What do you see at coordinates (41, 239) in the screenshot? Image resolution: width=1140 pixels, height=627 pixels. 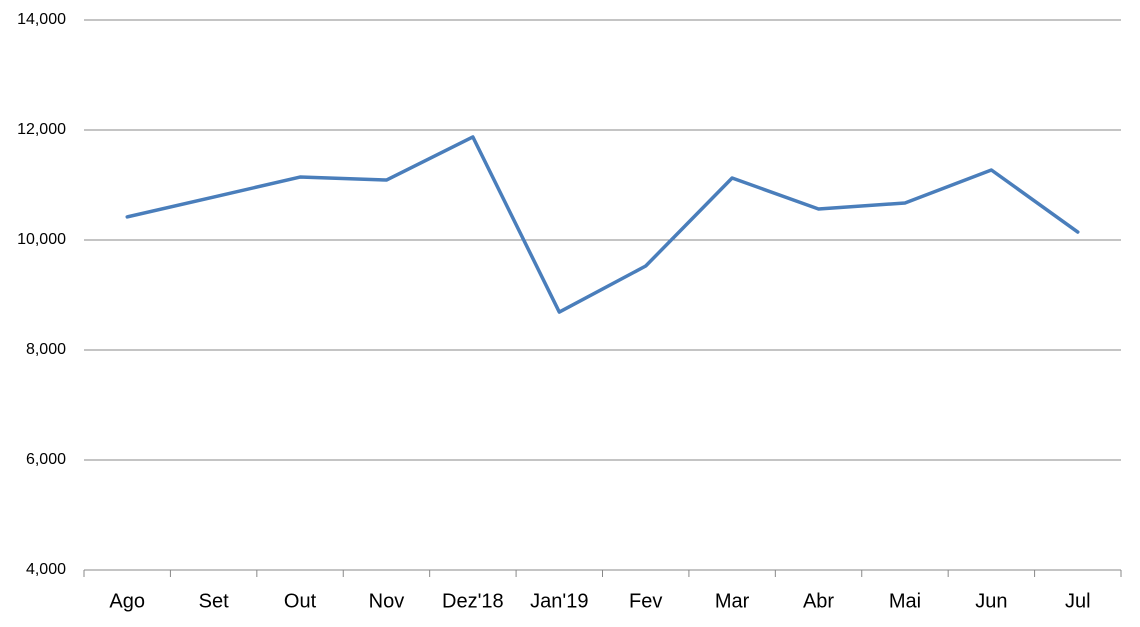 I see `y-tick-label: 10,000` at bounding box center [41, 239].